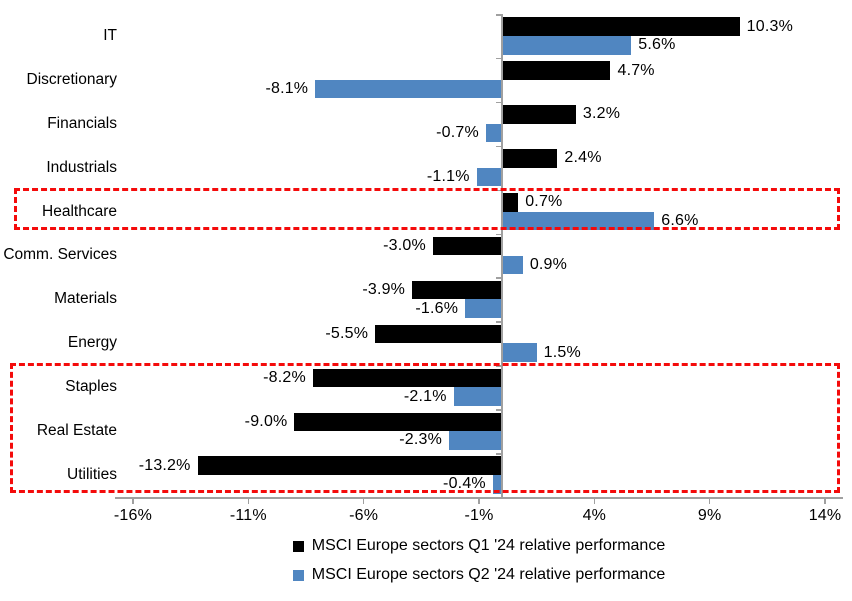  I want to click on bar-q1-utilities, so click(350, 466).